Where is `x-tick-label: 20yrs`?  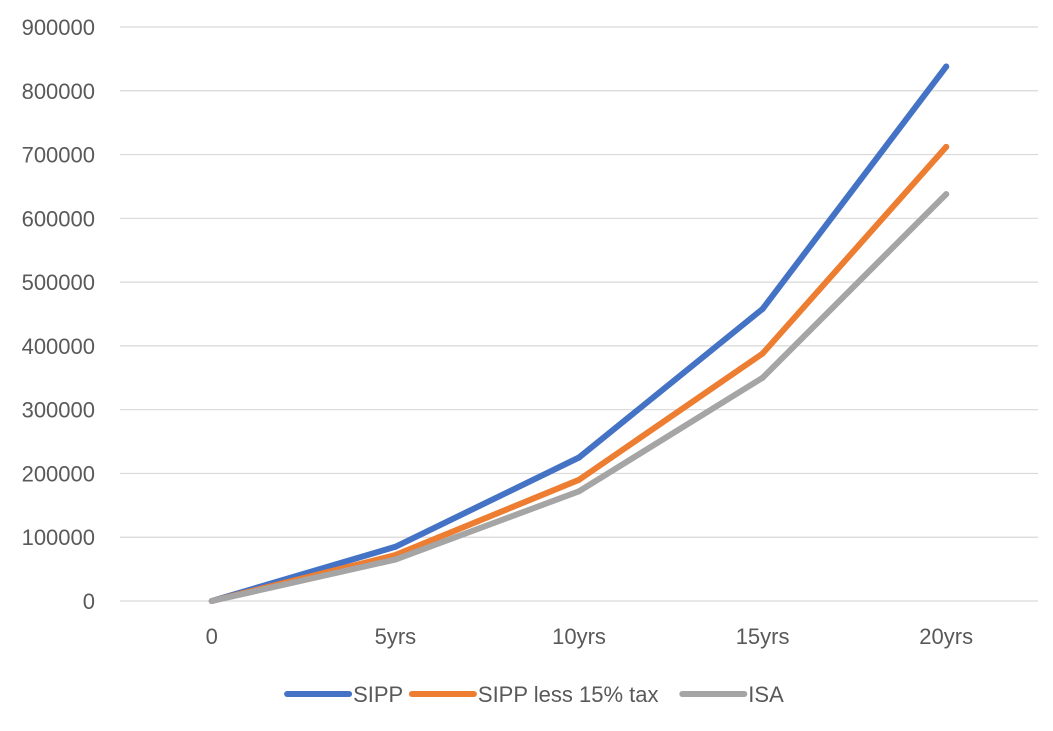 x-tick-label: 20yrs is located at coordinates (946, 636).